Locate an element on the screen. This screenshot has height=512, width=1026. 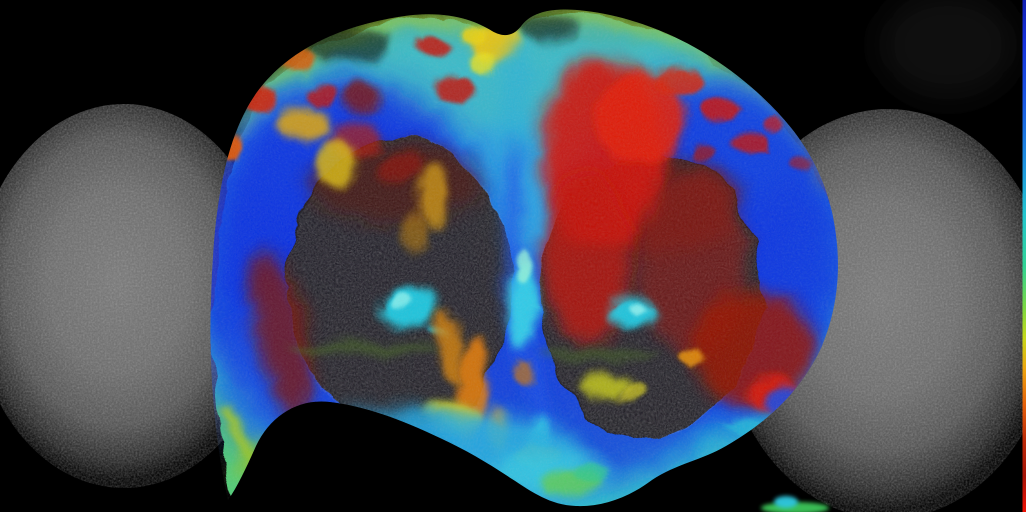
detached-cyan-bump is located at coordinates (786, 502).